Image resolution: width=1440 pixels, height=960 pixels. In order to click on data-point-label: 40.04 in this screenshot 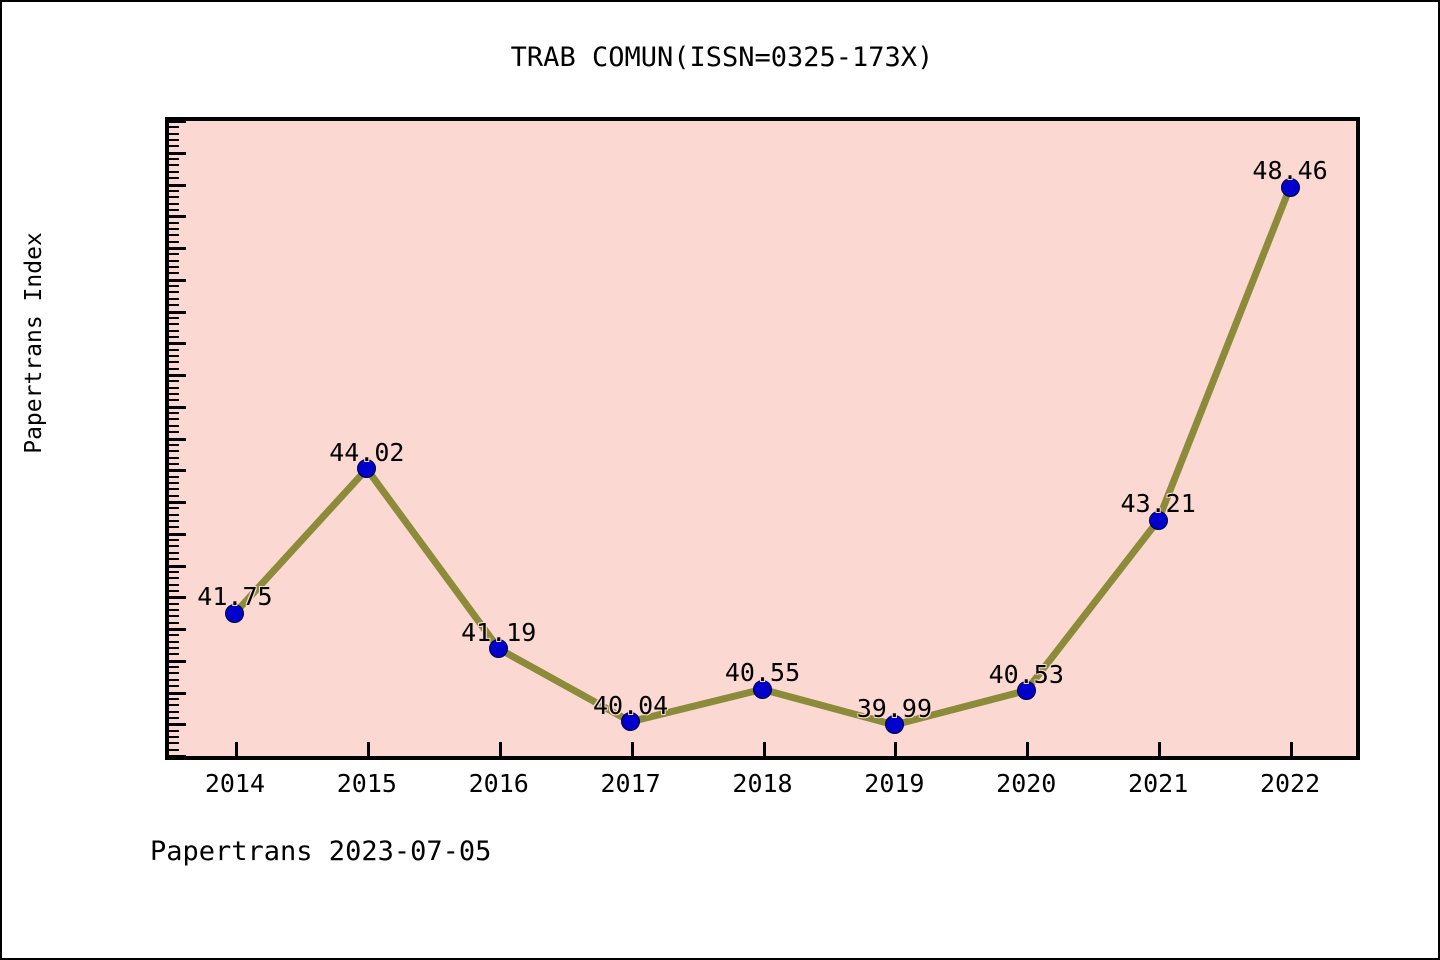, I will do `click(630, 705)`.